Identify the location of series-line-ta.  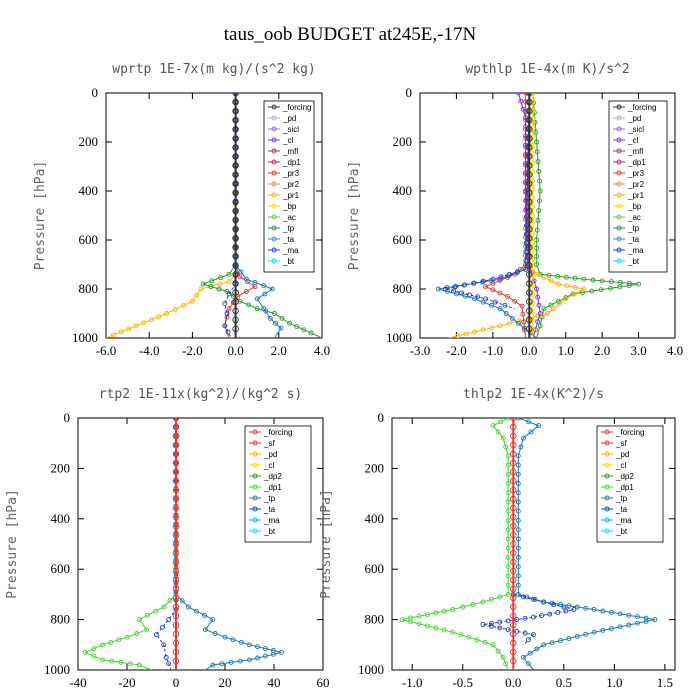
(487, 201).